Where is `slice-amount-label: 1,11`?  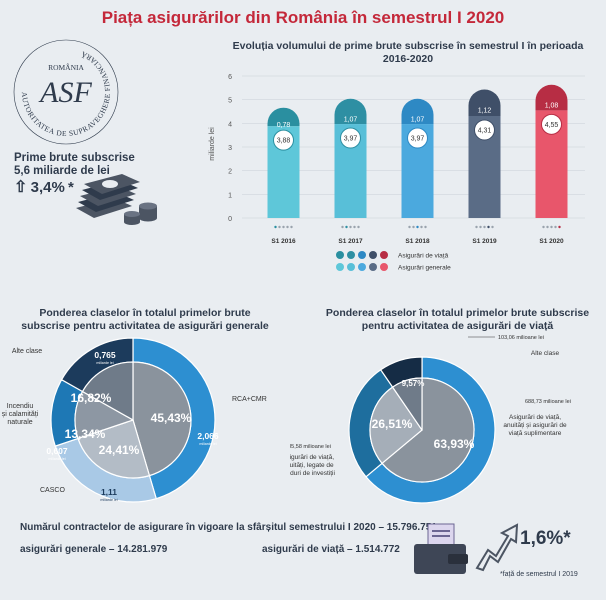 slice-amount-label: 1,11 is located at coordinates (109, 492).